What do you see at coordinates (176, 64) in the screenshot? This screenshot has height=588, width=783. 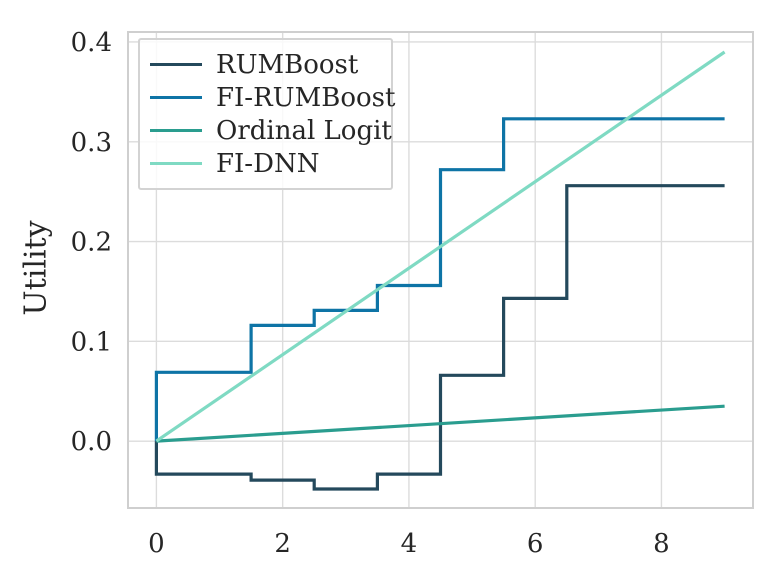 I see `legend-line-swatch-rumboost` at bounding box center [176, 64].